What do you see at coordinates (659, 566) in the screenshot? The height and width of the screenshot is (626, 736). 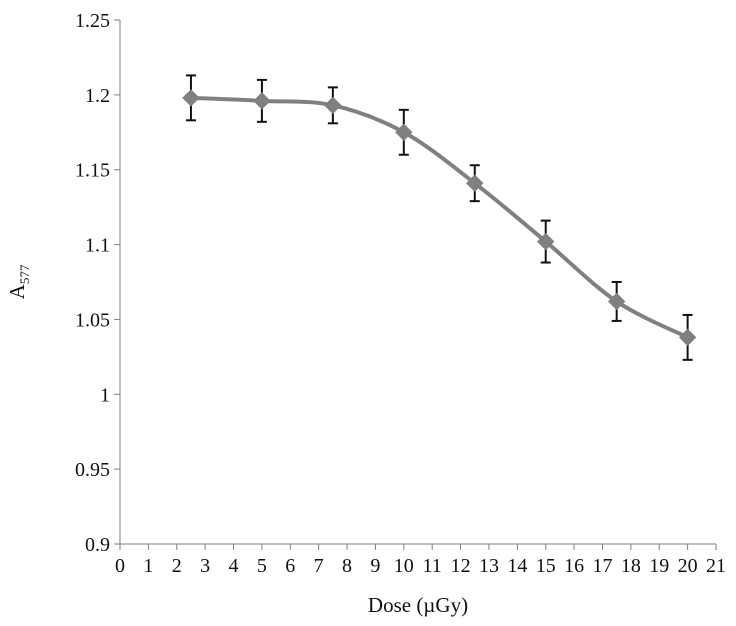 I see `x-tick-label: 19` at bounding box center [659, 566].